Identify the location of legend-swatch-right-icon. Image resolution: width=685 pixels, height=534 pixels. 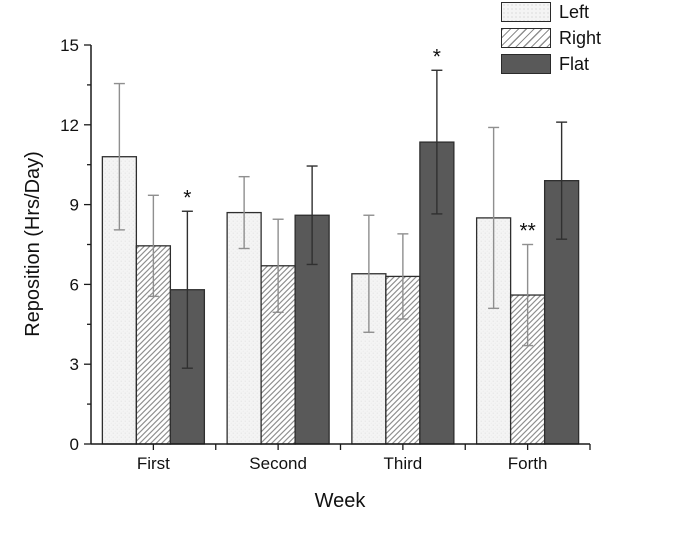
(526, 38).